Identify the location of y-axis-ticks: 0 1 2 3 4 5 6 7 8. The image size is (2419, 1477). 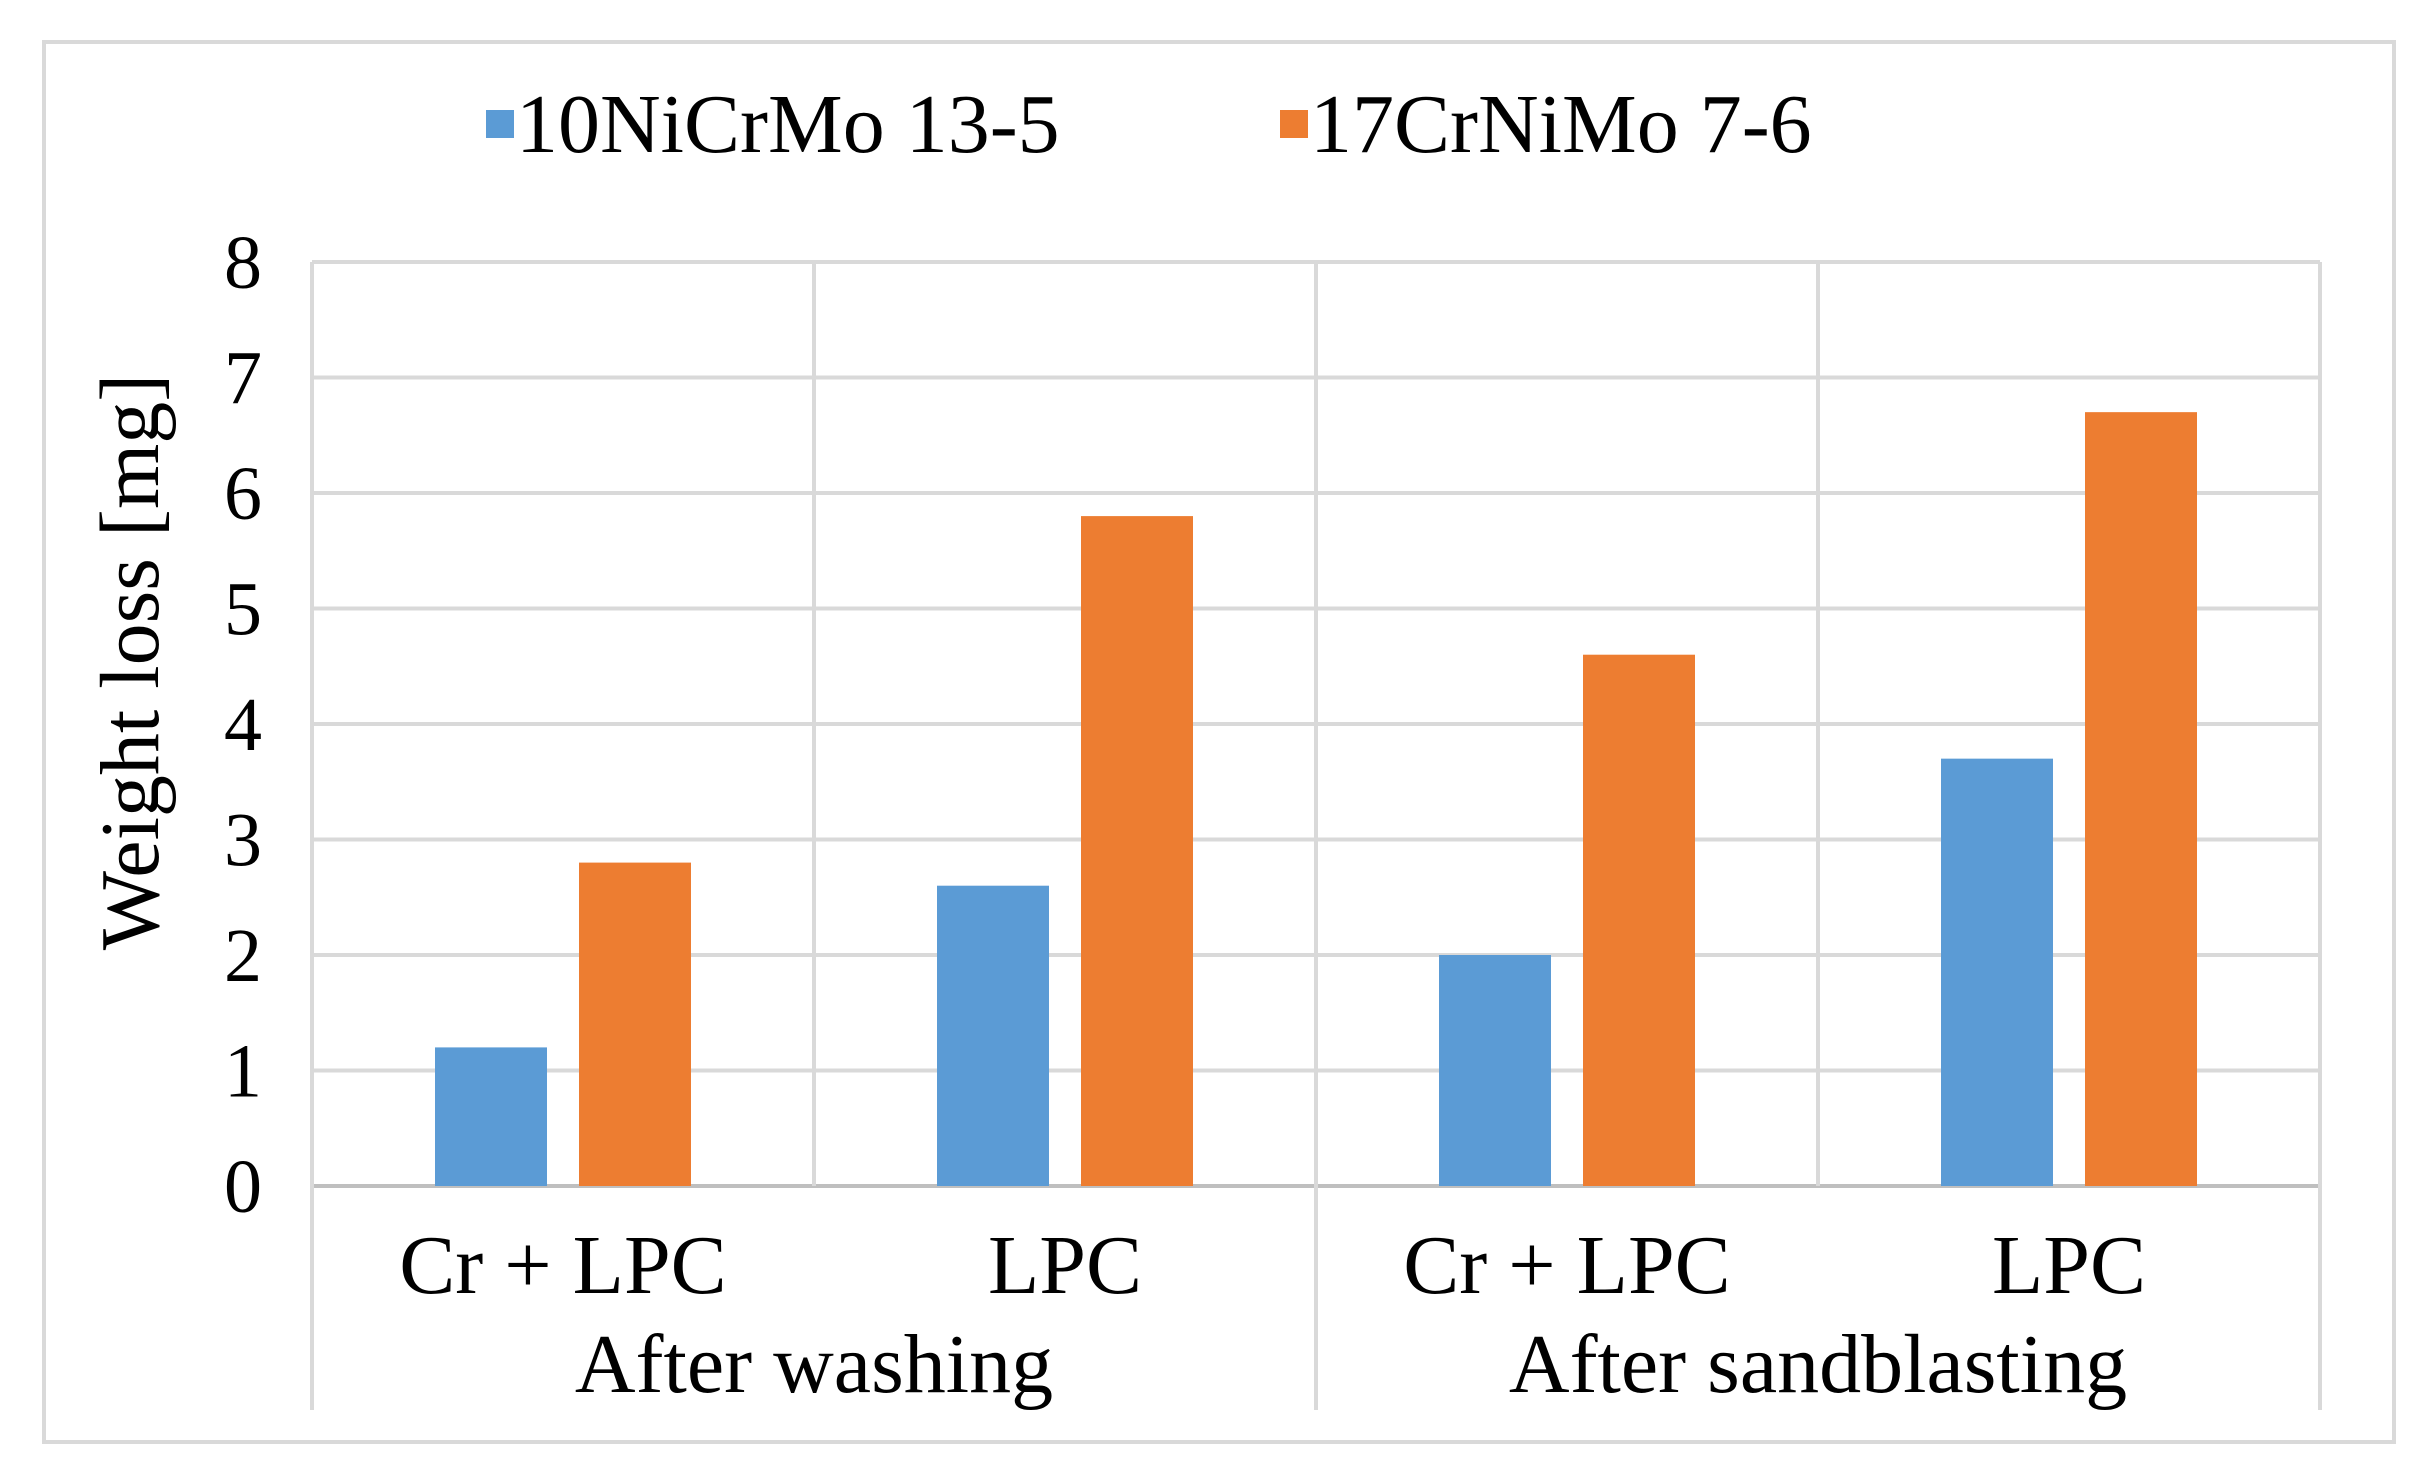
(243, 725).